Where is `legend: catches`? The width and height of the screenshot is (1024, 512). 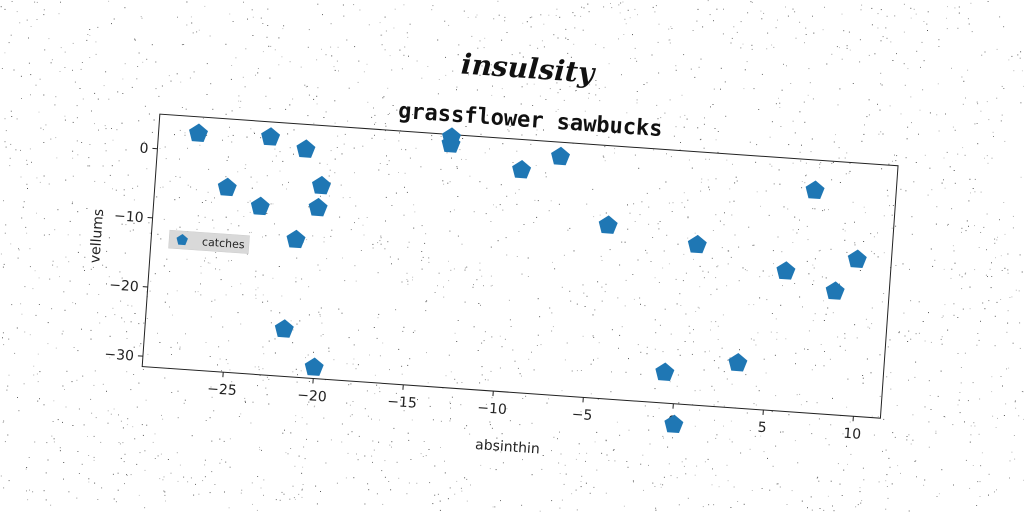 legend: catches is located at coordinates (209, 241).